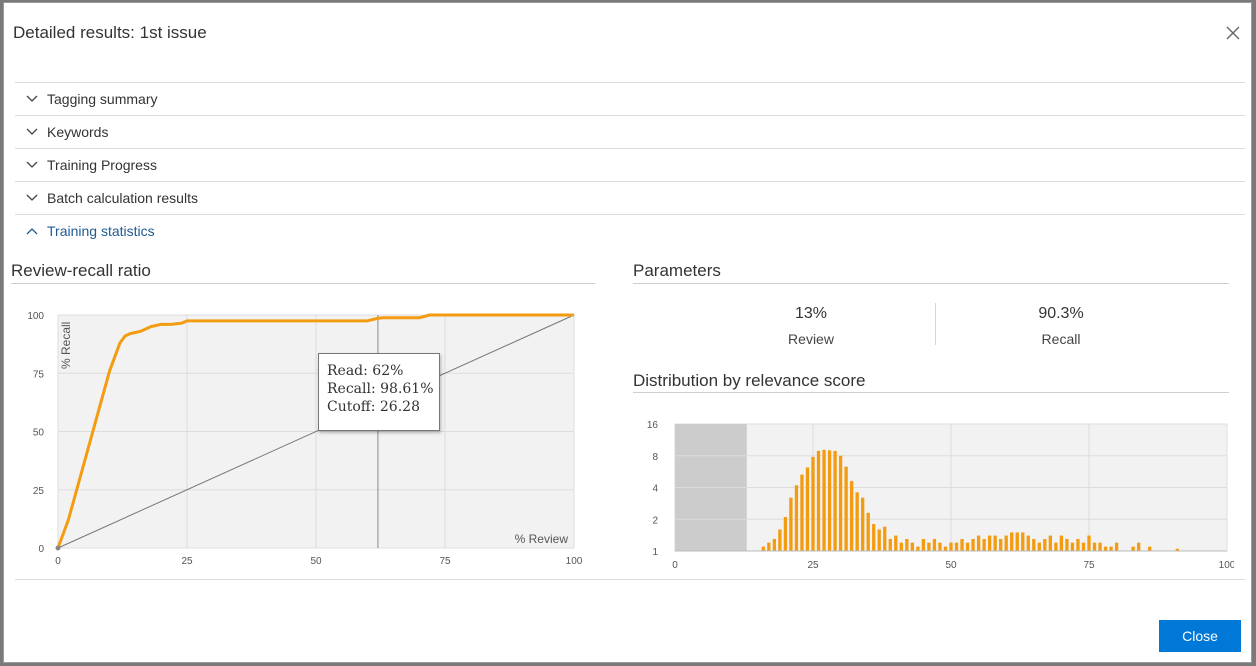  I want to click on chevron-up-icon, so click(32, 231).